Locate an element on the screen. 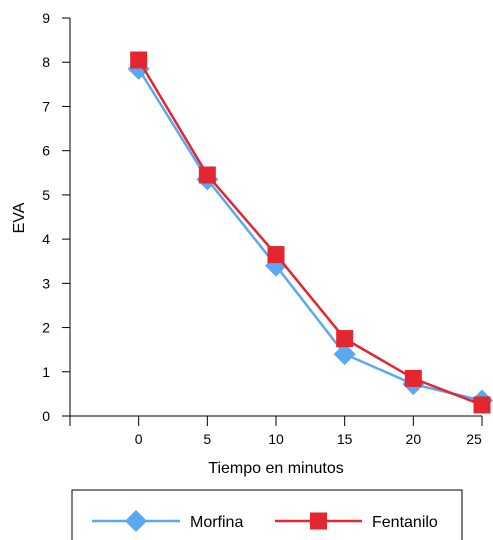 This screenshot has height=540, width=493. x-tick-label: 25 is located at coordinates (474, 439).